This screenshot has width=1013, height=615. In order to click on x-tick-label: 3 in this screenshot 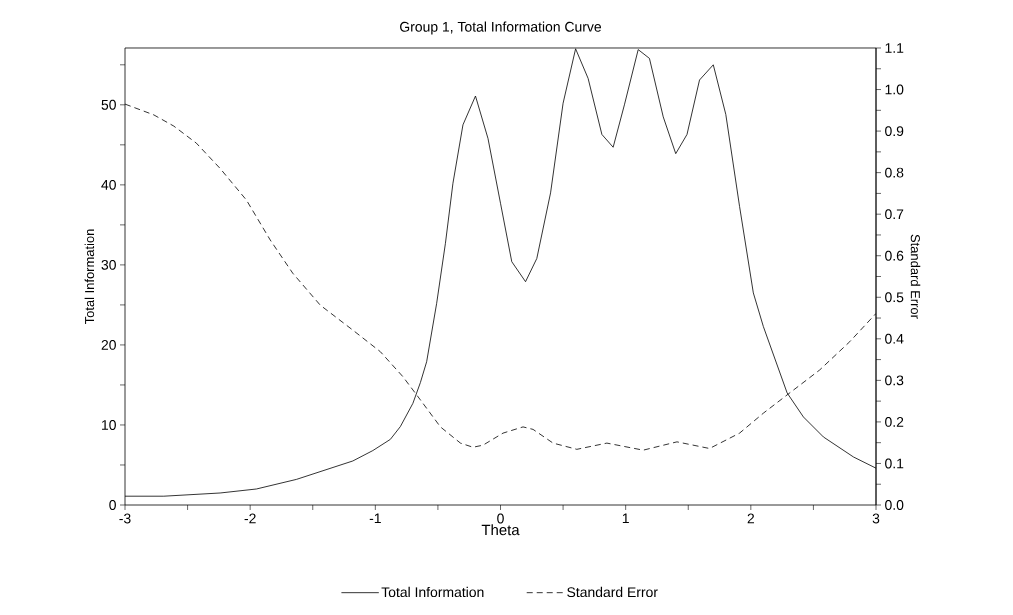, I will do `click(876, 518)`.